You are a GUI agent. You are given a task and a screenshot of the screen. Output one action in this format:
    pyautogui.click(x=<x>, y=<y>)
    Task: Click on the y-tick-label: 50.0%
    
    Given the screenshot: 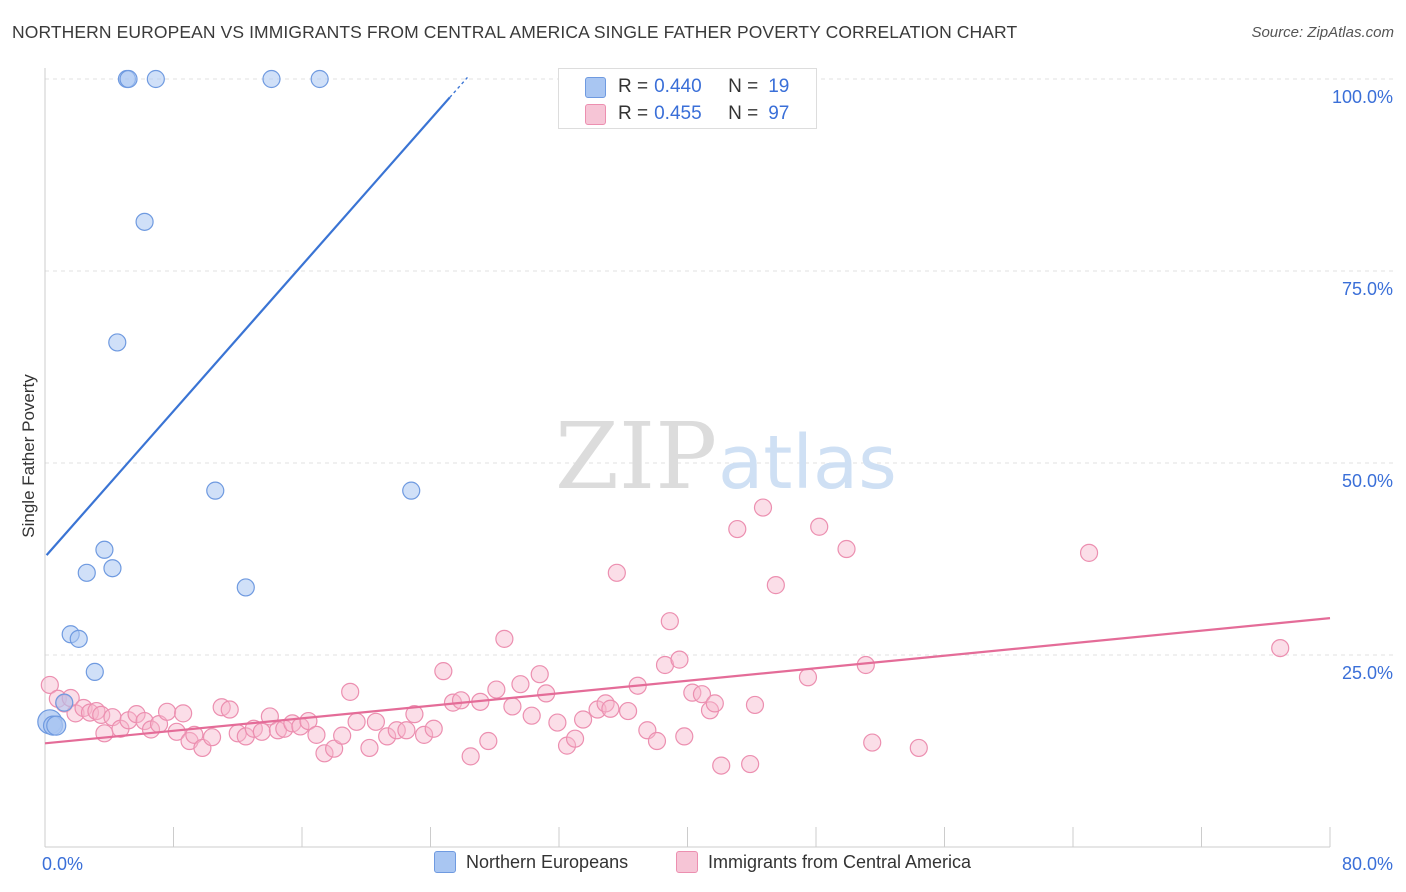 What is the action you would take?
    pyautogui.click(x=1367, y=481)
    